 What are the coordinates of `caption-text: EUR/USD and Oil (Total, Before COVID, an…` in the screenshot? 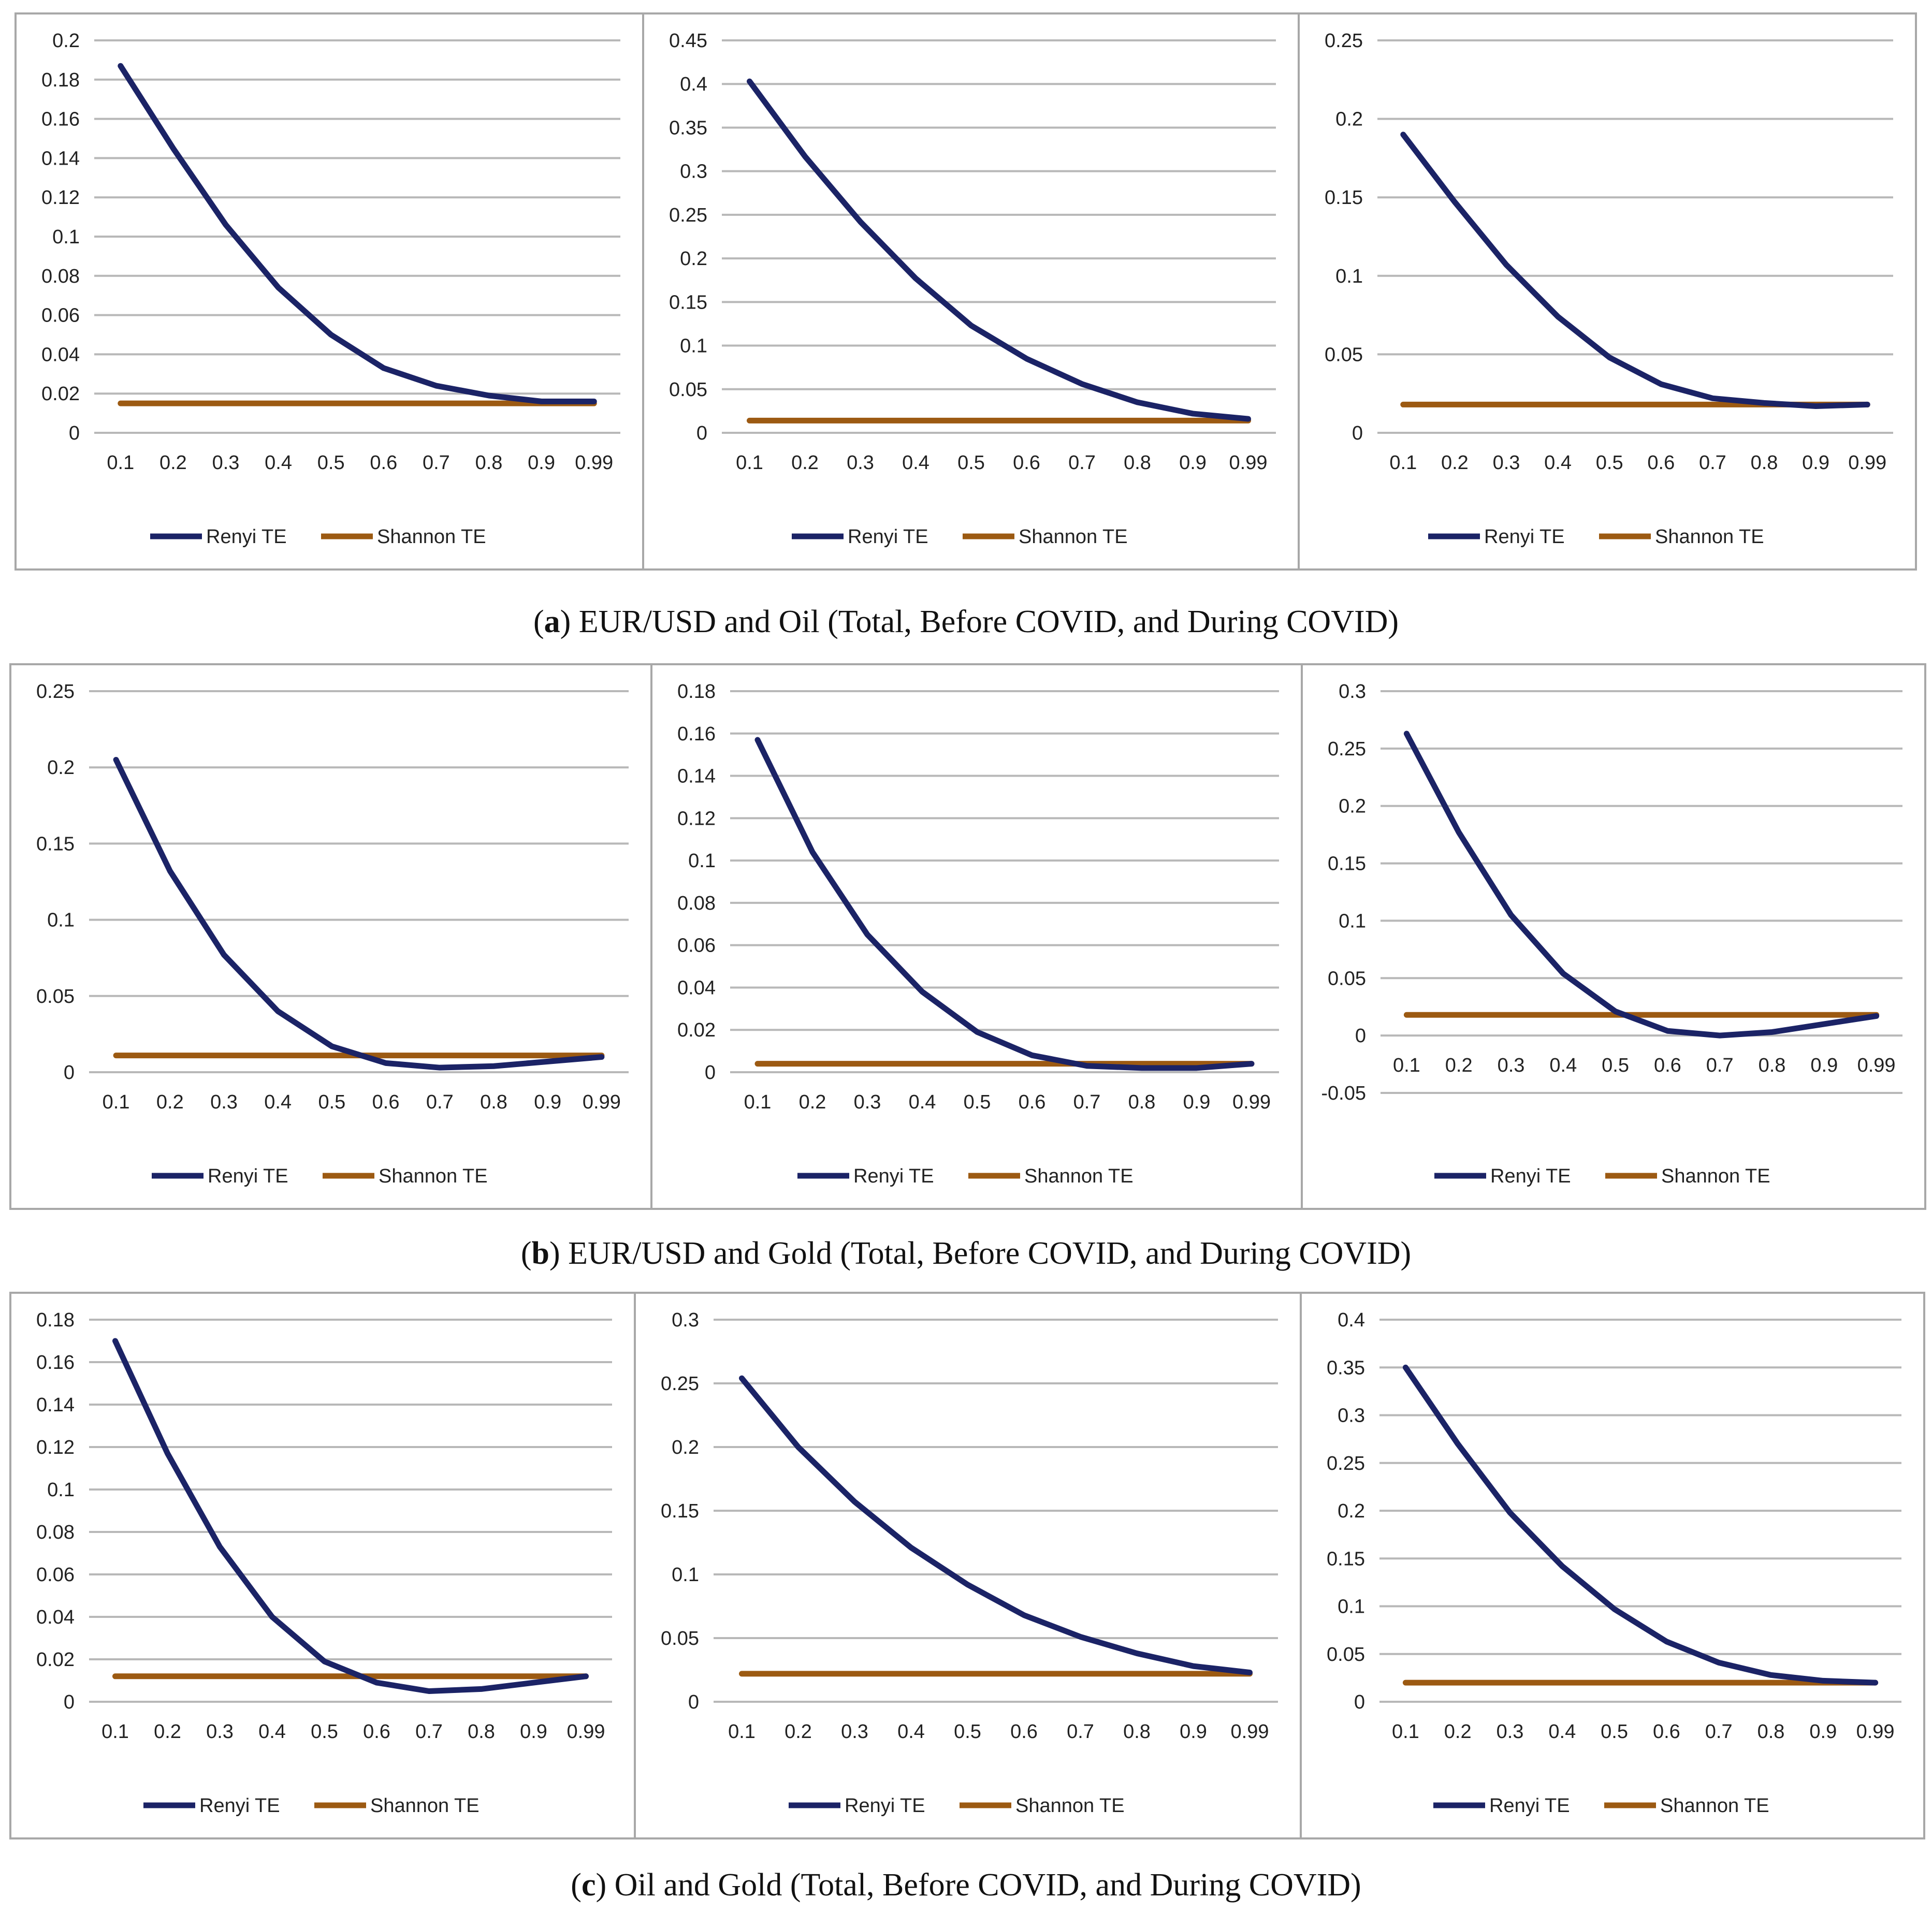 It's located at (988, 622).